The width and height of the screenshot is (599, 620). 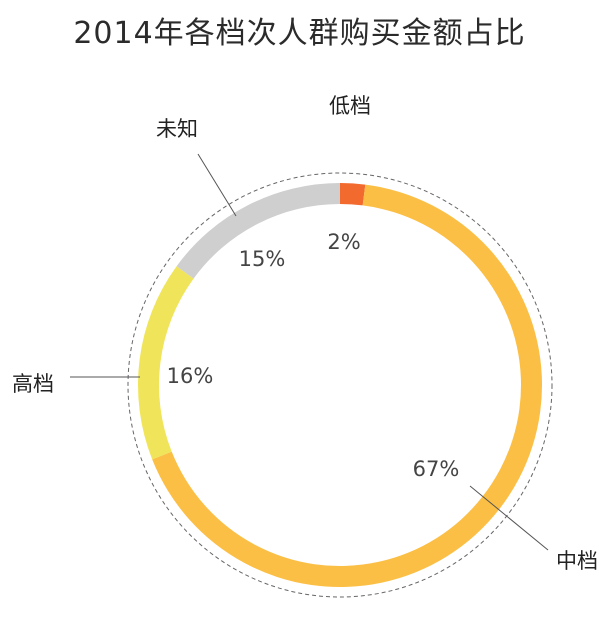 What do you see at coordinates (436, 469) in the screenshot?
I see `slice-value-label: 67%` at bounding box center [436, 469].